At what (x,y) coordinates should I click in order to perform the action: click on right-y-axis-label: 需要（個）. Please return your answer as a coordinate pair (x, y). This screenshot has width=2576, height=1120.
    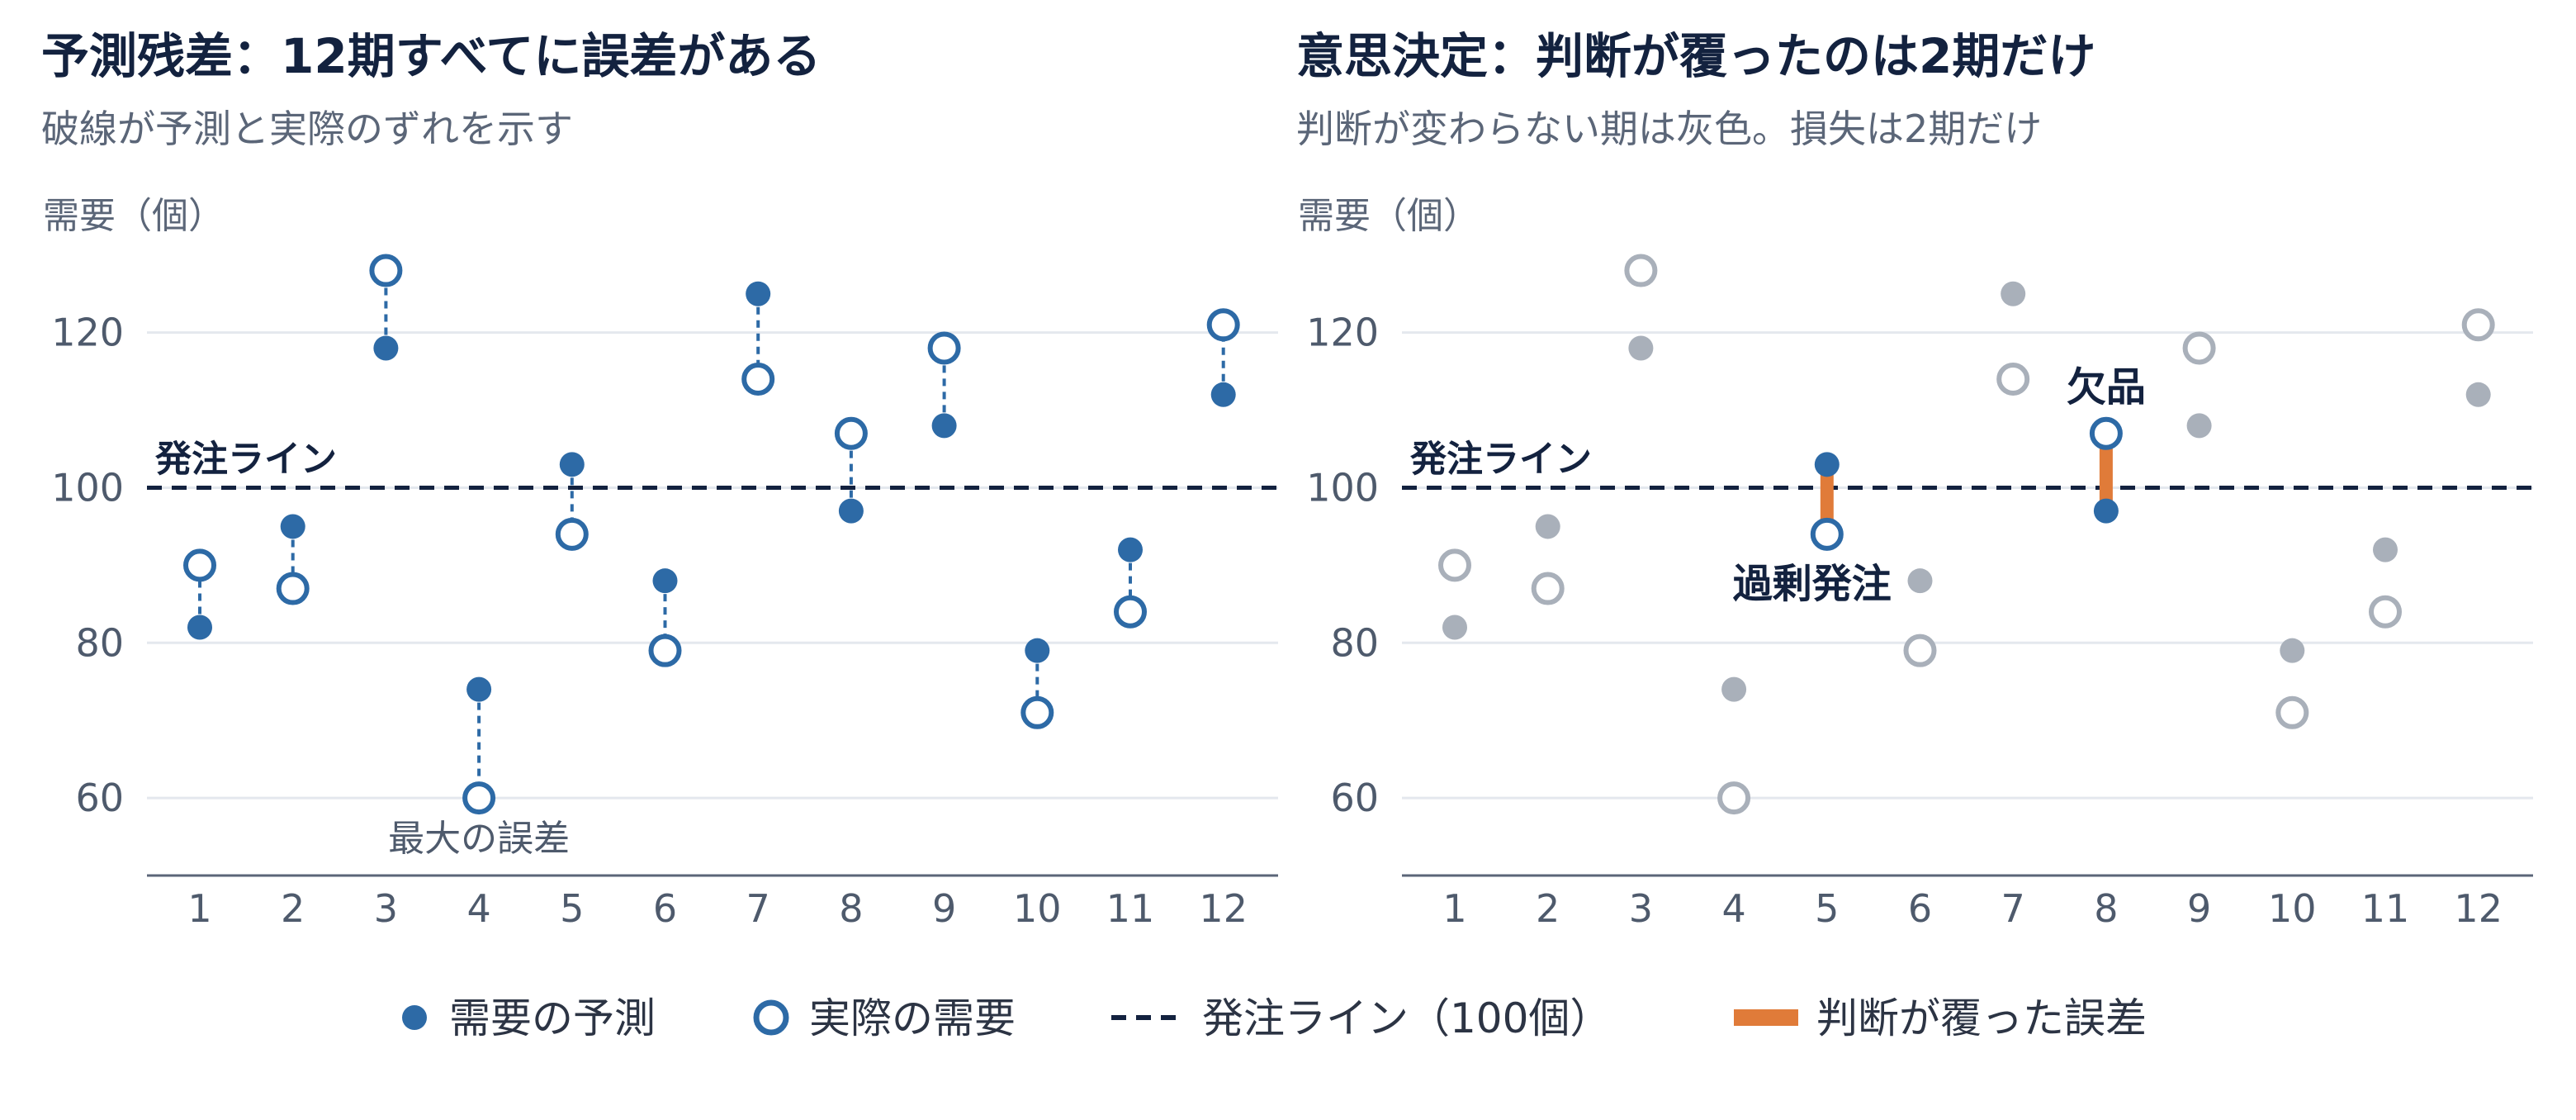
    Looking at the image, I should click on (1389, 216).